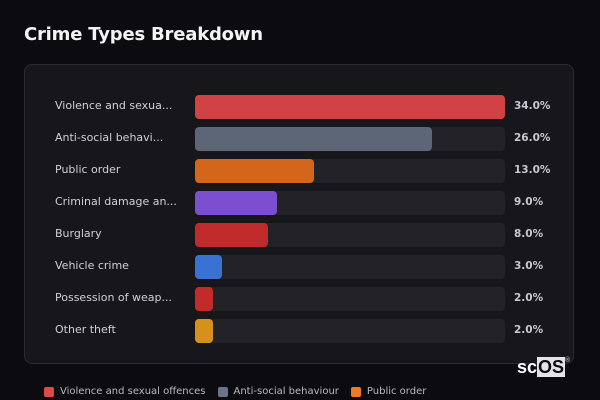 Image resolution: width=600 pixels, height=400 pixels. I want to click on registered-mark: ®, so click(568, 360).